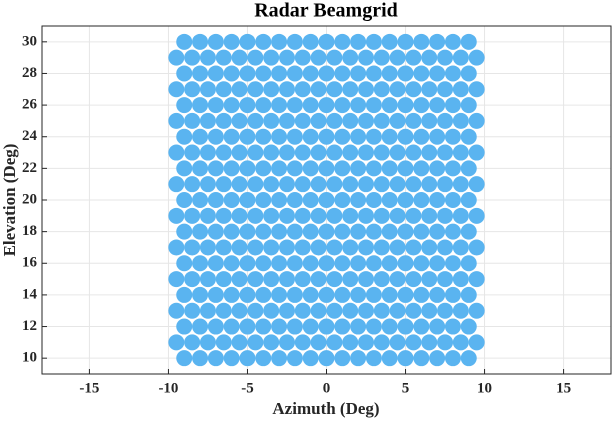  Describe the element at coordinates (484, 388) in the screenshot. I see `x-tick-label: 10` at that location.